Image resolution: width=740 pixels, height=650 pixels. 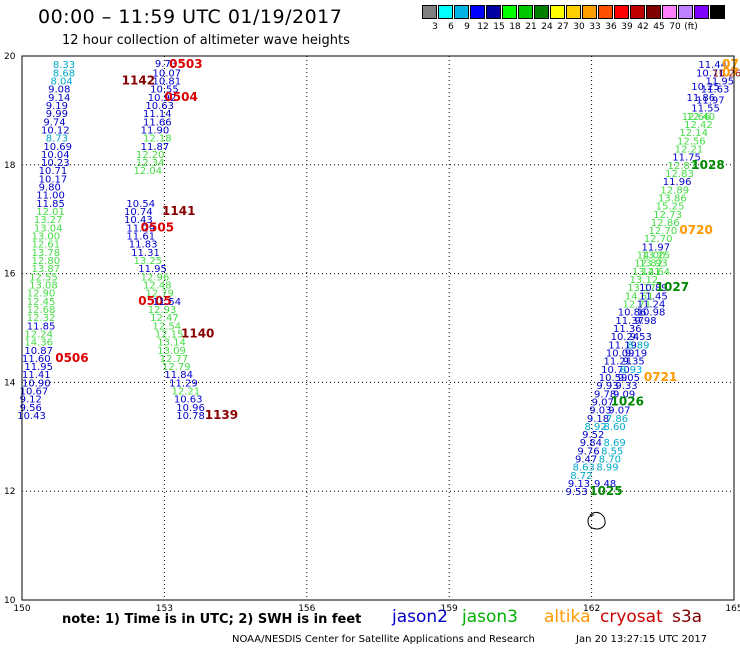 What do you see at coordinates (595, 27) in the screenshot?
I see `color-swatch-label: 33` at bounding box center [595, 27].